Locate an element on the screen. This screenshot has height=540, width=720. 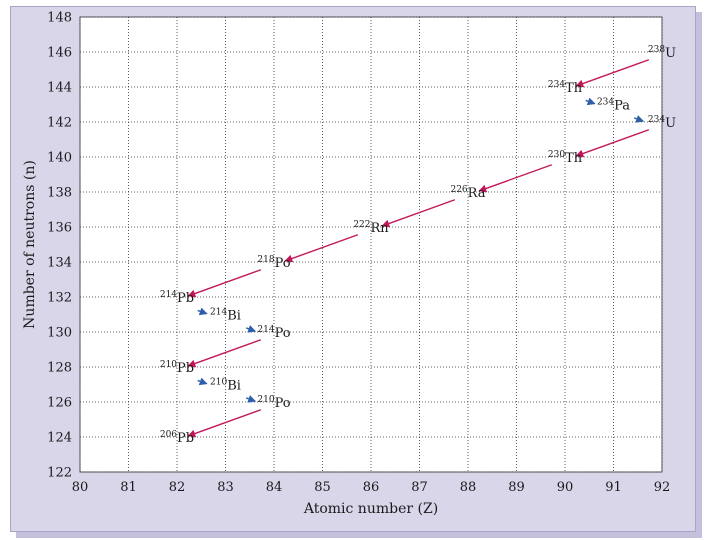
y-tick-label: 134 is located at coordinates (59, 263).